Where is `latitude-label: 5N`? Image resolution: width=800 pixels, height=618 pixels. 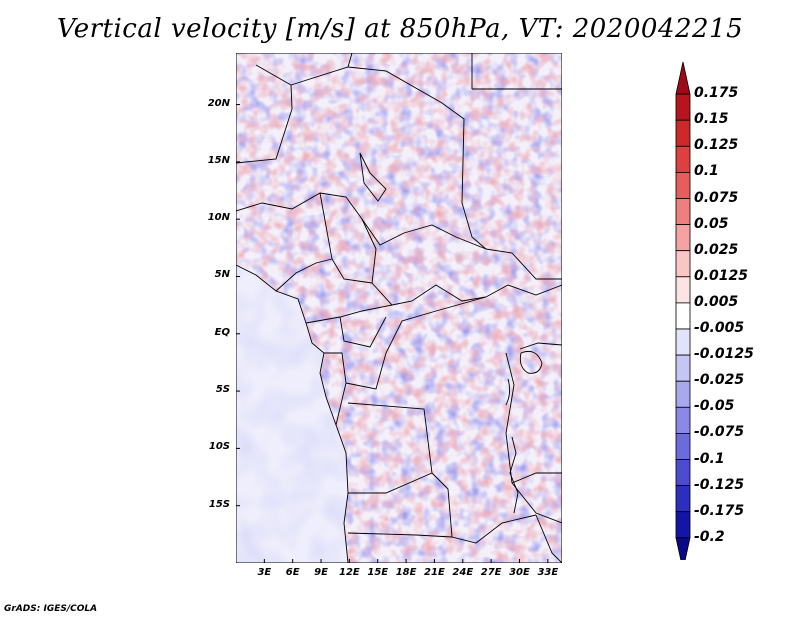
latitude-label: 5N is located at coordinates (222, 275).